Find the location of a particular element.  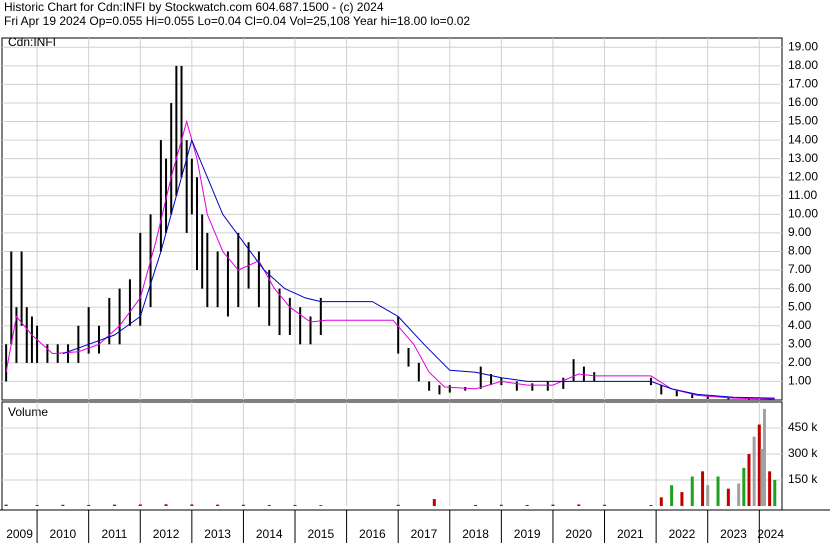

x-tick-label: 2010 is located at coordinates (63, 534).